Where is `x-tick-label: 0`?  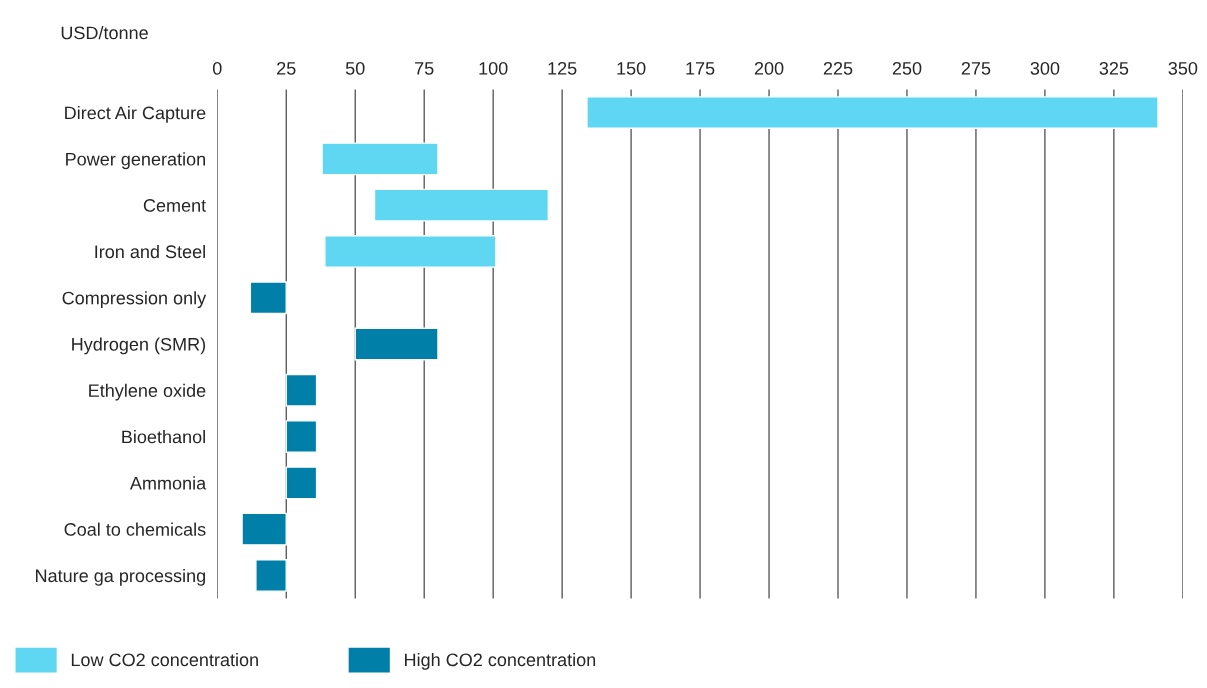 x-tick-label: 0 is located at coordinates (217, 68).